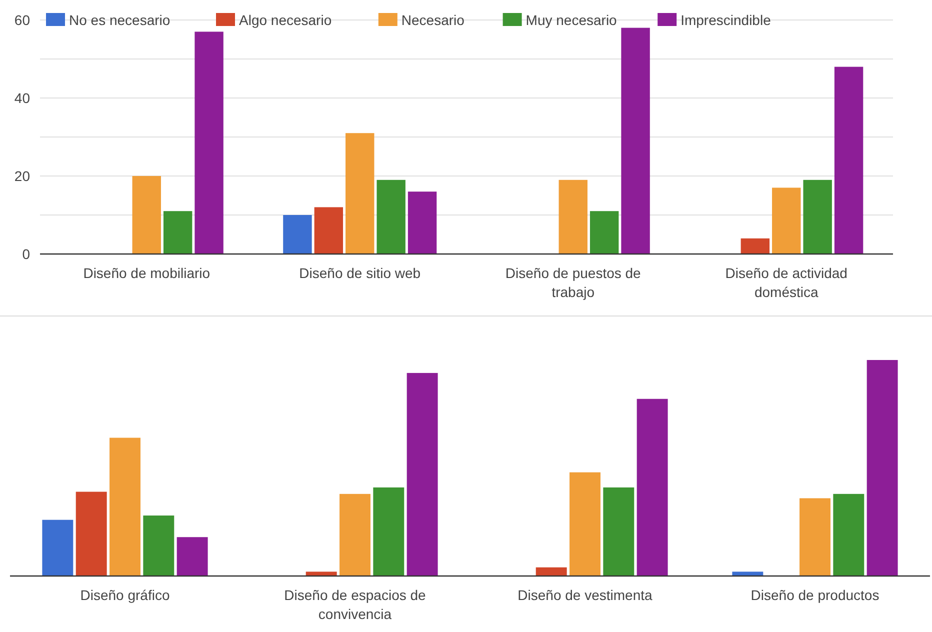 This screenshot has height=632, width=932. Describe the element at coordinates (22, 176) in the screenshot. I see `y-tick-label: 20` at that location.